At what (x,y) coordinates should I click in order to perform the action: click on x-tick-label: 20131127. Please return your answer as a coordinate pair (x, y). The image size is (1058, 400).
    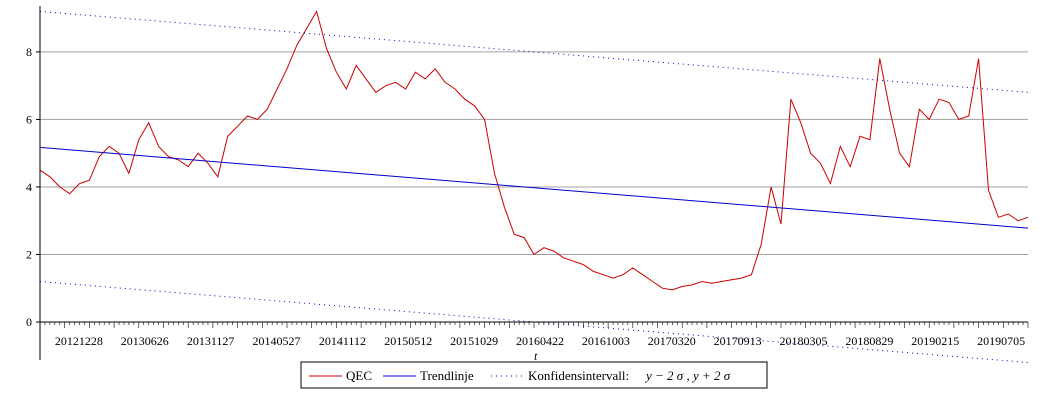
    Looking at the image, I should click on (211, 341).